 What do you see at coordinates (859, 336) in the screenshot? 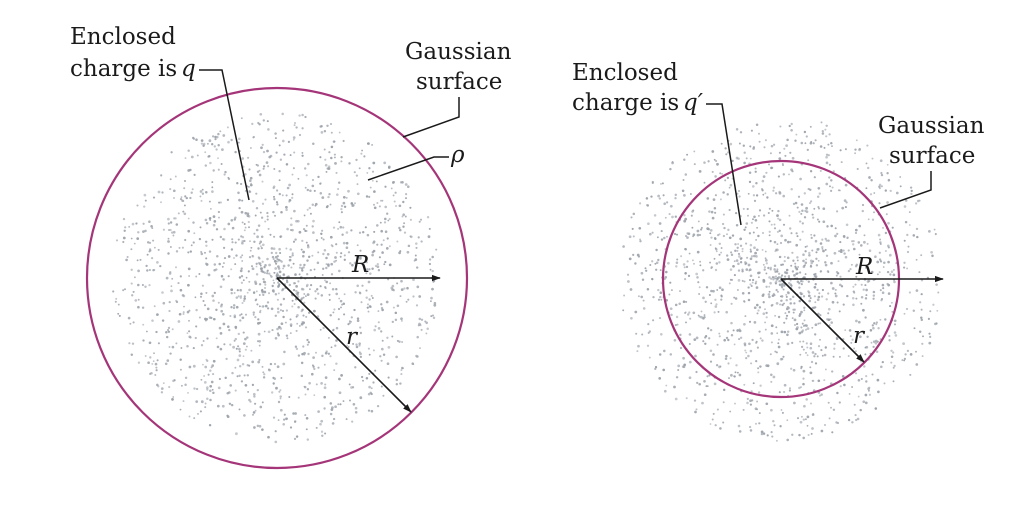
I see `radius-r-label-right: r` at bounding box center [859, 336].